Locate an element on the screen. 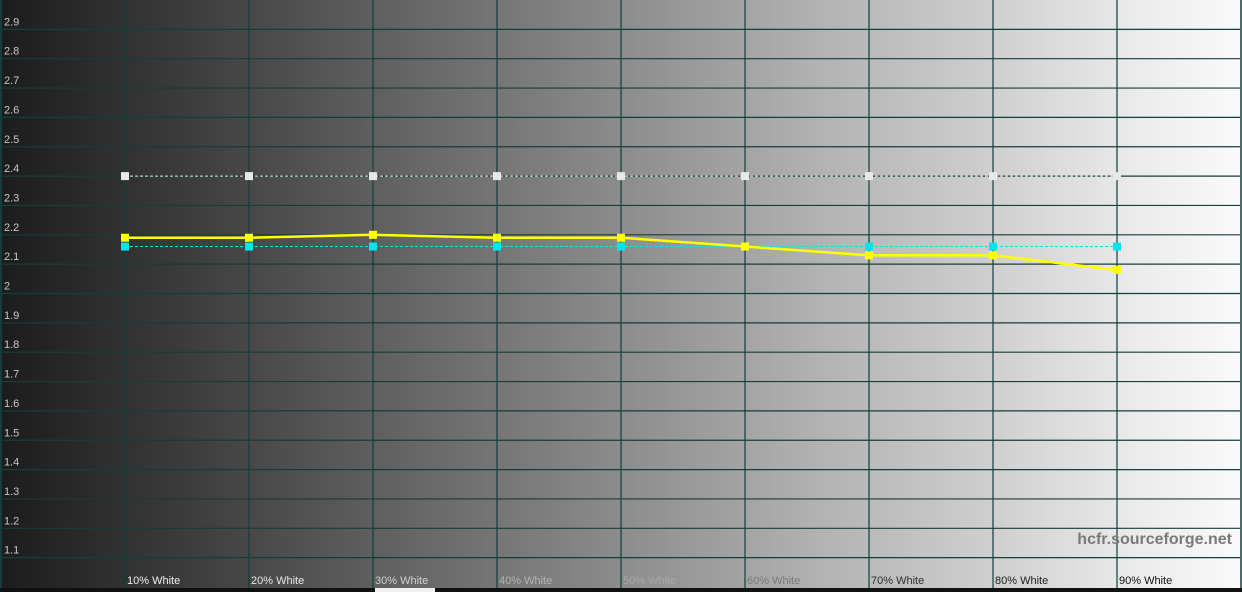  y-tick-label: 2.7 is located at coordinates (11, 81).